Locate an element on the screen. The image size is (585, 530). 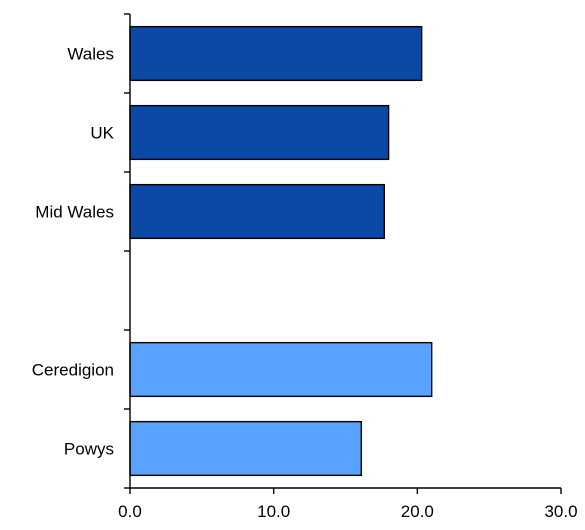
bar-ceredigion is located at coordinates (281, 369).